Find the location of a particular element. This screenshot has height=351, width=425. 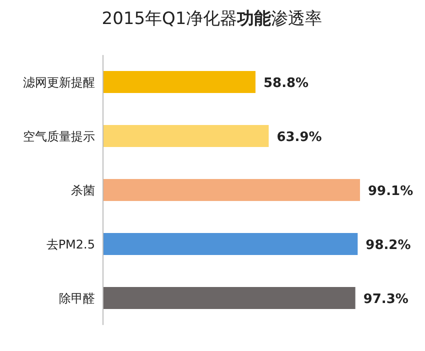

y-tick-label: 去PM2.5 is located at coordinates (70, 245).